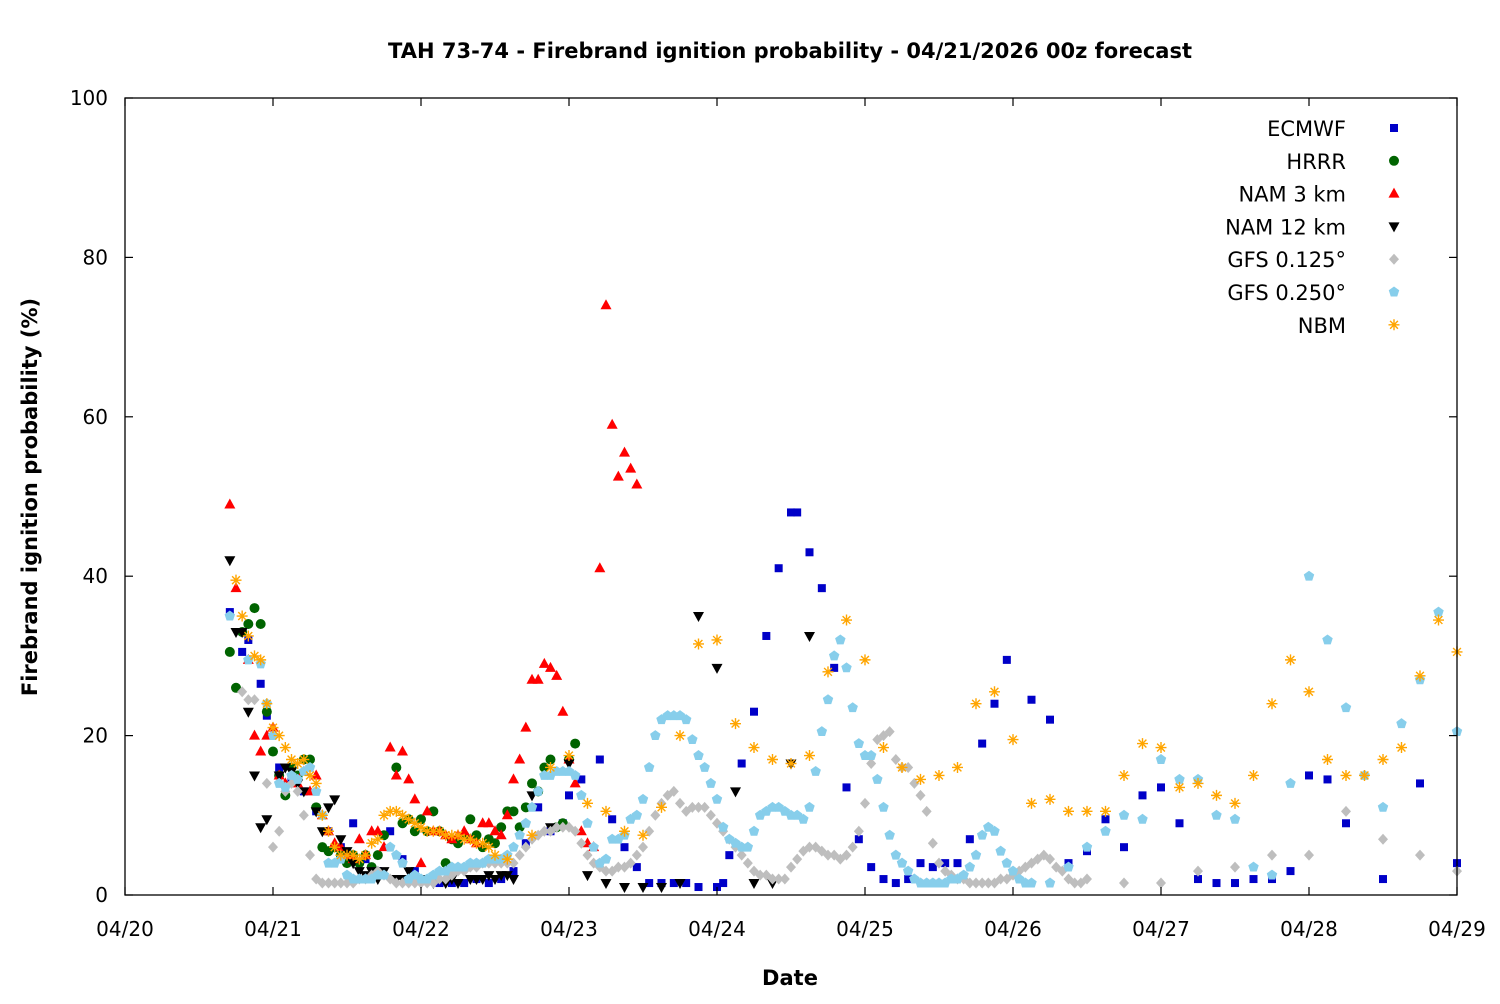  Describe the element at coordinates (95, 736) in the screenshot. I see `y-tick-label: 20` at that location.